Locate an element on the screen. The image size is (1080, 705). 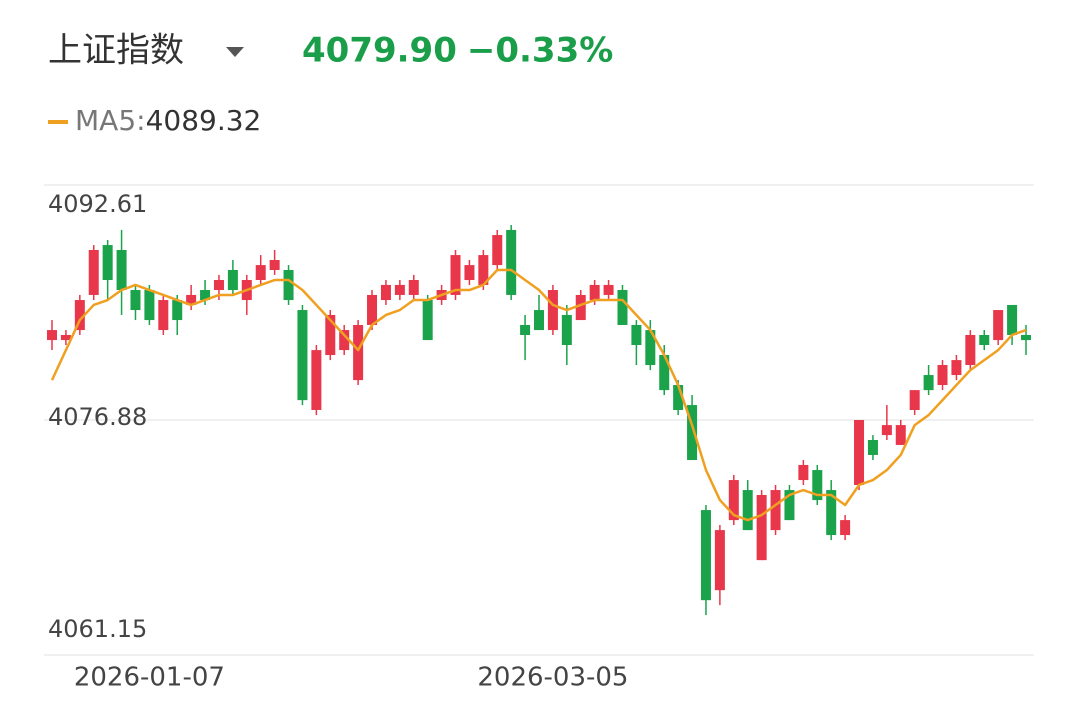
x-tick-label: 2026-01-07 is located at coordinates (149, 678).